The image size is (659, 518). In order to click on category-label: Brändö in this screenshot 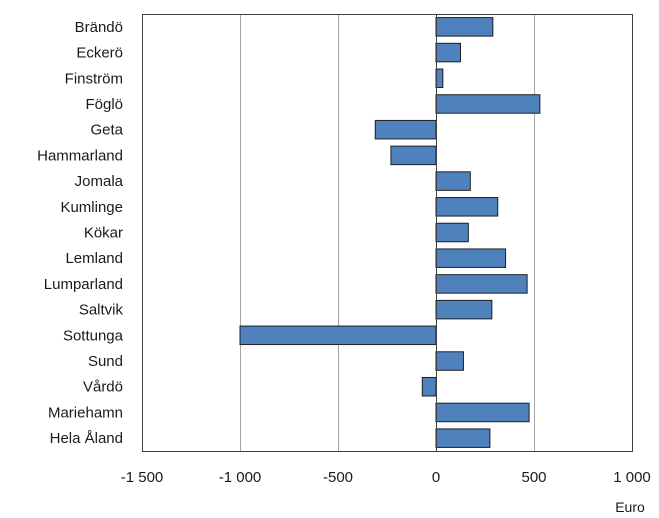, I will do `click(99, 27)`.